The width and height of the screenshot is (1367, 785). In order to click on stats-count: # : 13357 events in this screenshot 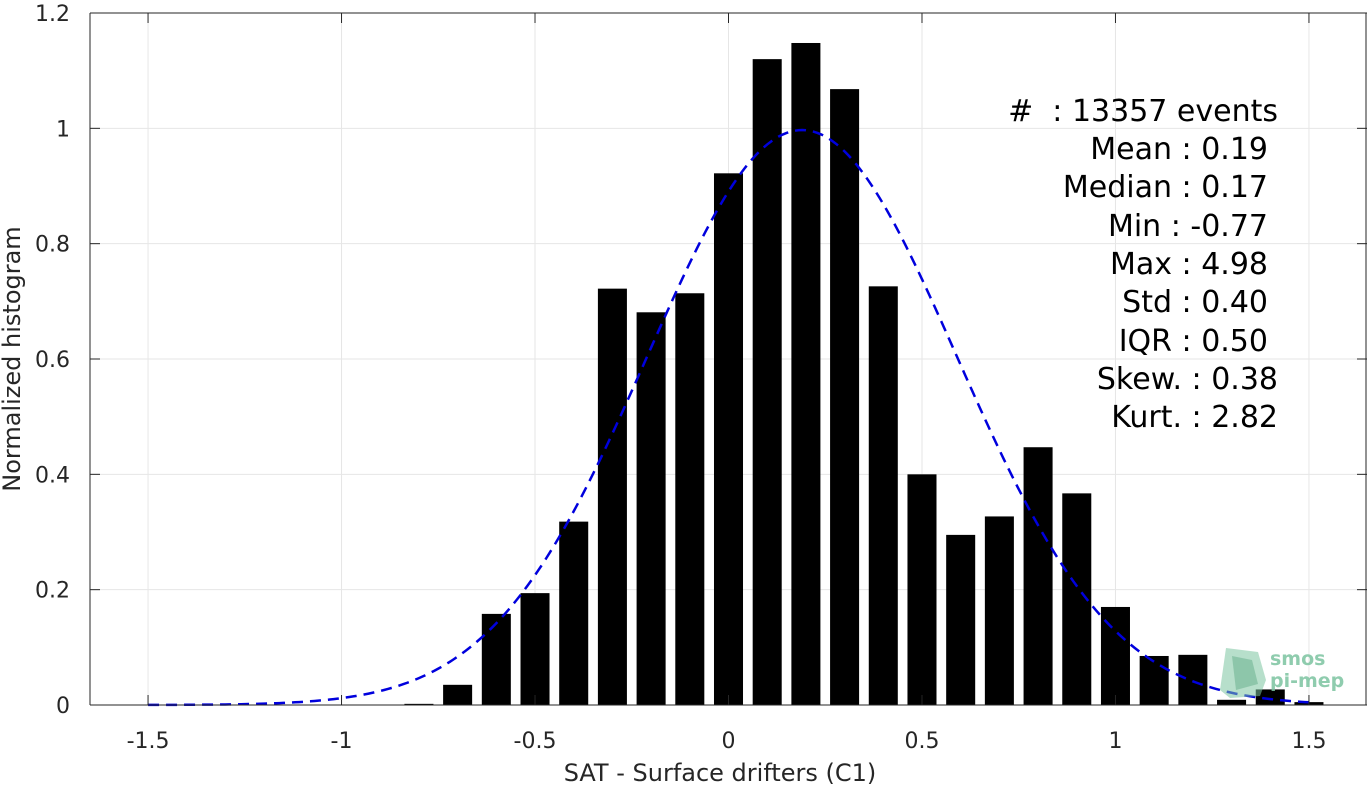, I will do `click(1143, 111)`.